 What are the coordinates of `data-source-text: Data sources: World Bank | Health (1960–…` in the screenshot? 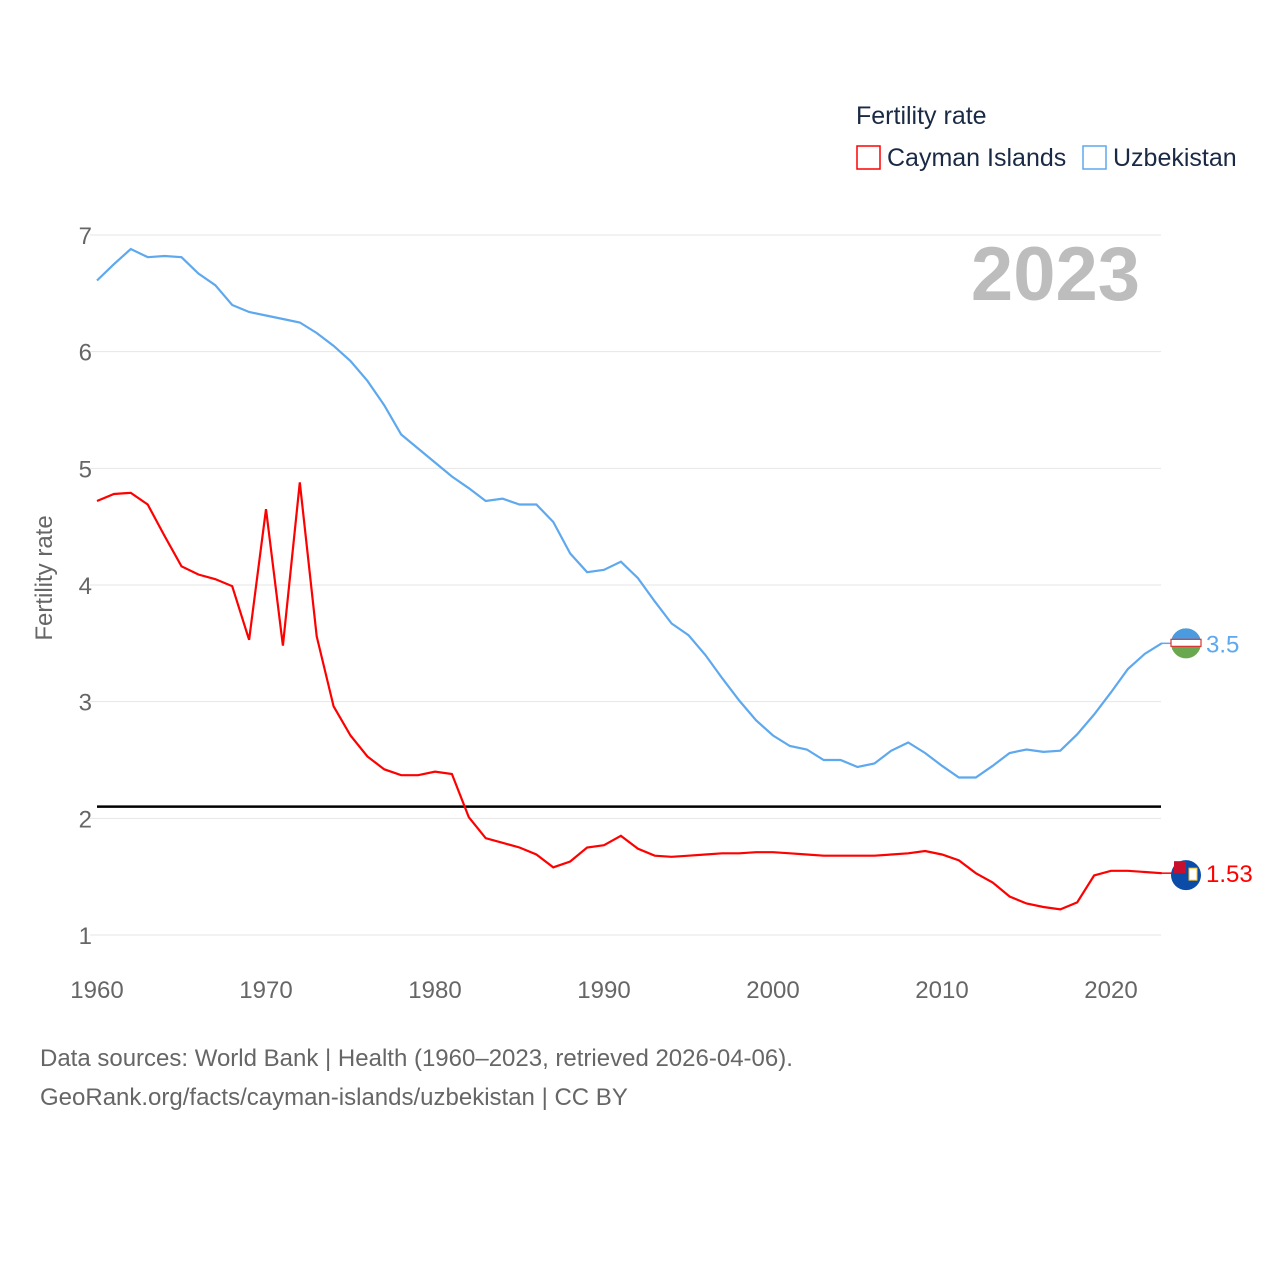 It's located at (416, 1058).